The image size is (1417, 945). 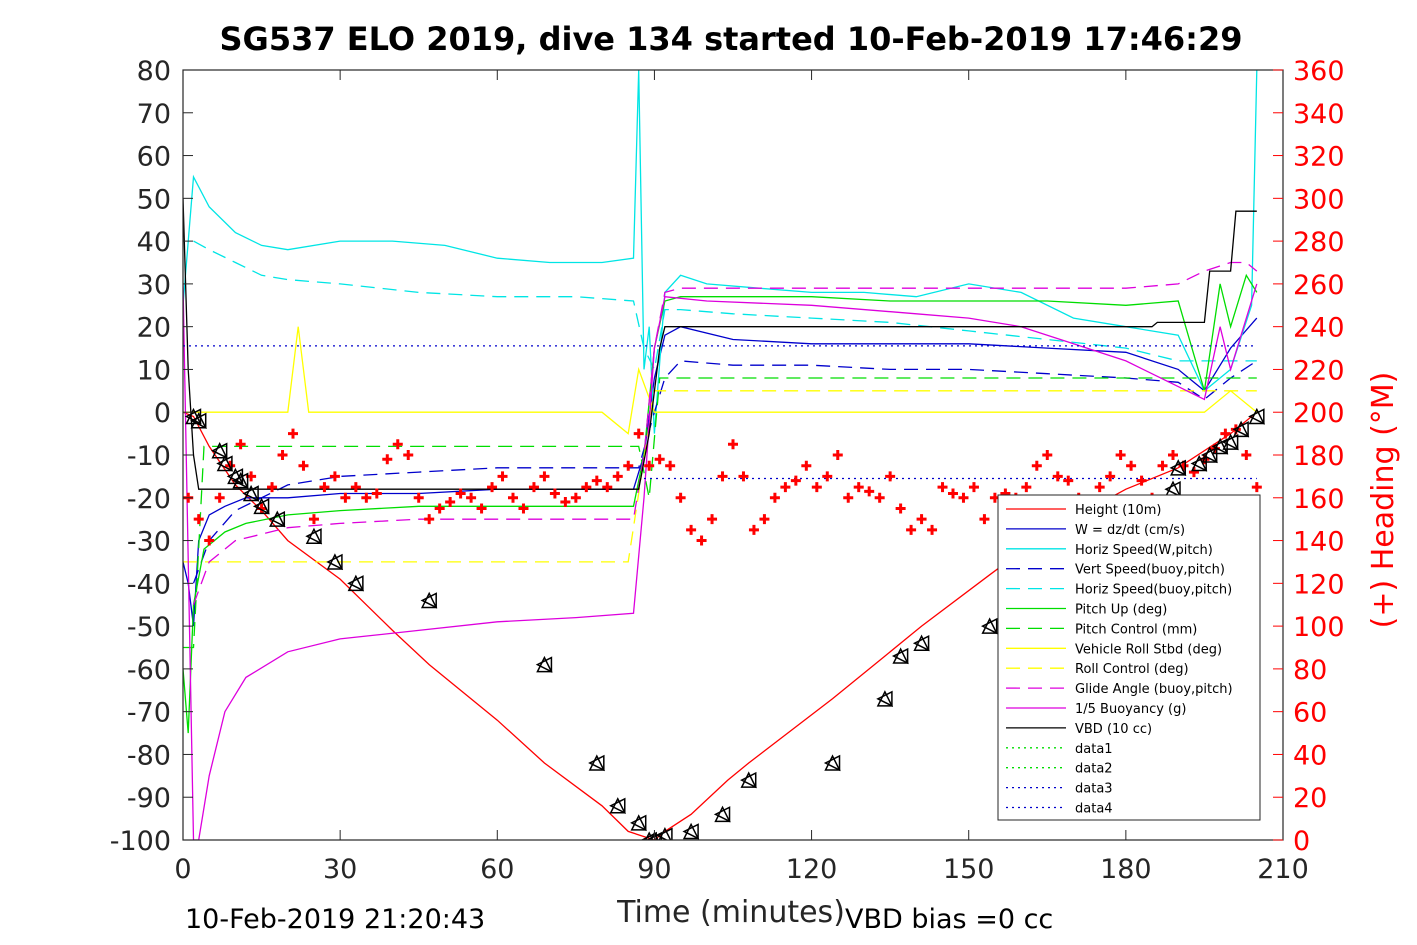 What do you see at coordinates (1310, 713) in the screenshot?
I see `right-tick-label: 60` at bounding box center [1310, 713].